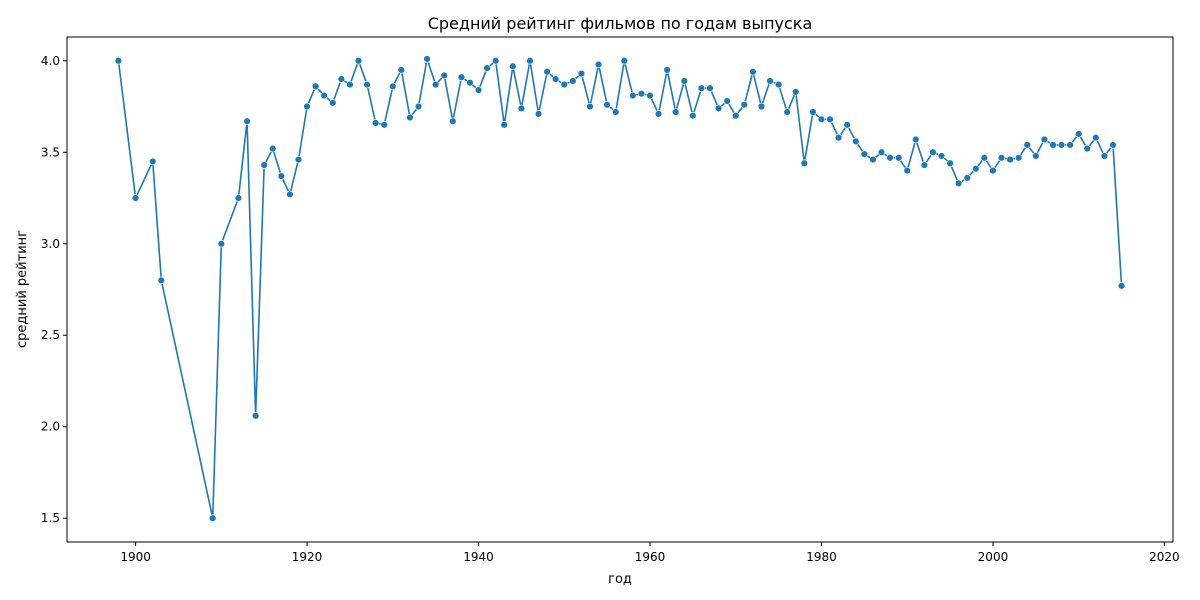 This screenshot has height=600, width=1200. What do you see at coordinates (50, 244) in the screenshot?
I see `y-tick-label: 3.0` at bounding box center [50, 244].